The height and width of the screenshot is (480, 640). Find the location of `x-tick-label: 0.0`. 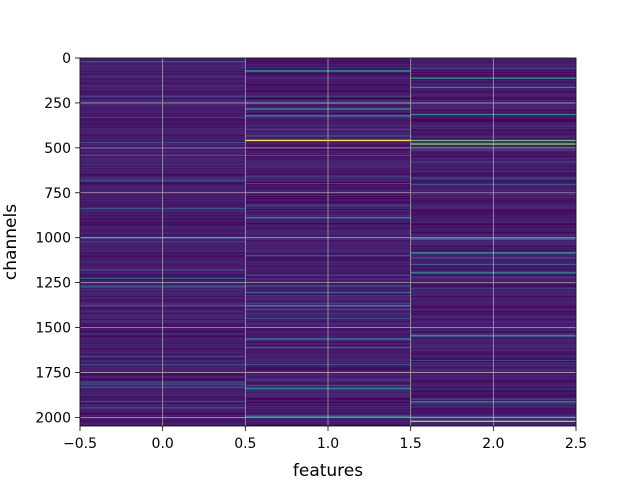

x-tick-label: 0.0 is located at coordinates (163, 444).